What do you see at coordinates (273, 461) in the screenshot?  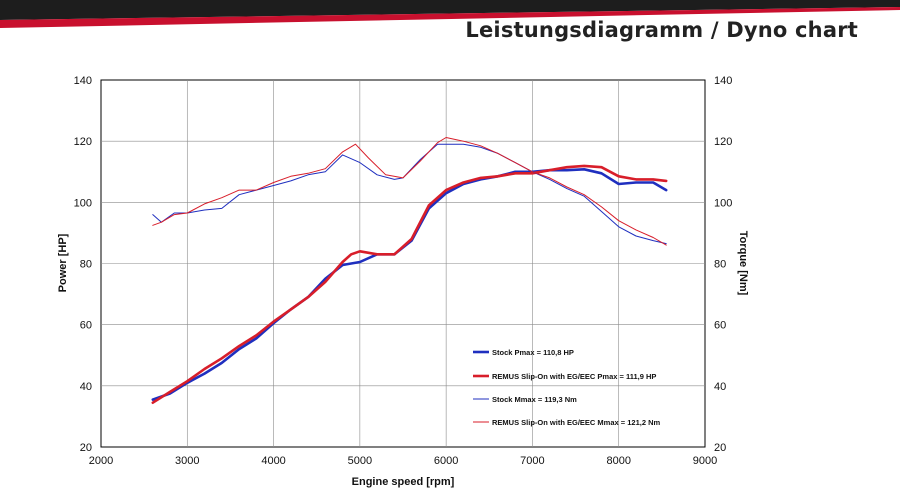 I see `x-tick-label: 4000` at bounding box center [273, 461].